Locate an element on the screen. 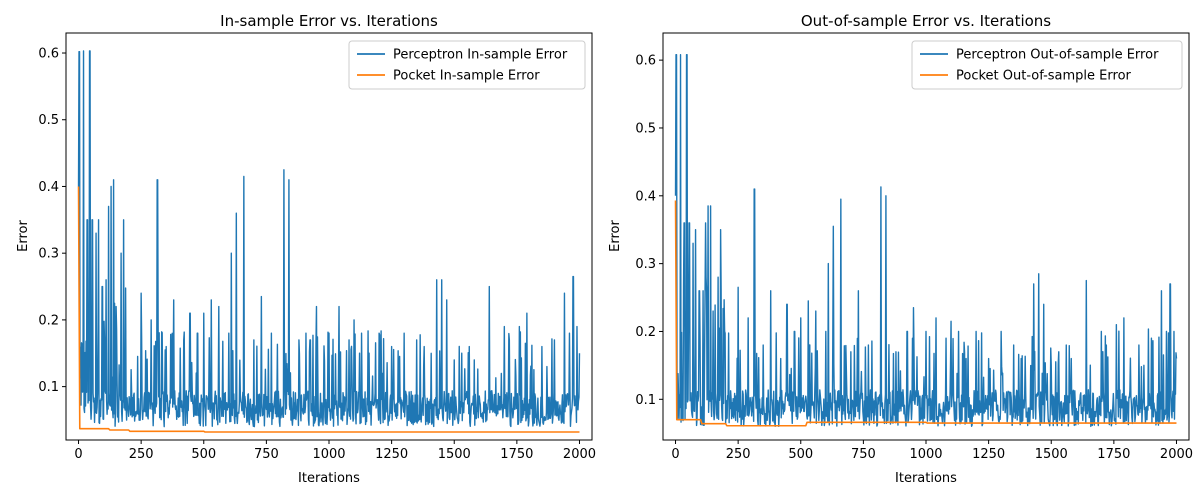 This screenshot has height=500, width=1200. chart-title: In-sample Error vs. Iterations is located at coordinates (329, 21).